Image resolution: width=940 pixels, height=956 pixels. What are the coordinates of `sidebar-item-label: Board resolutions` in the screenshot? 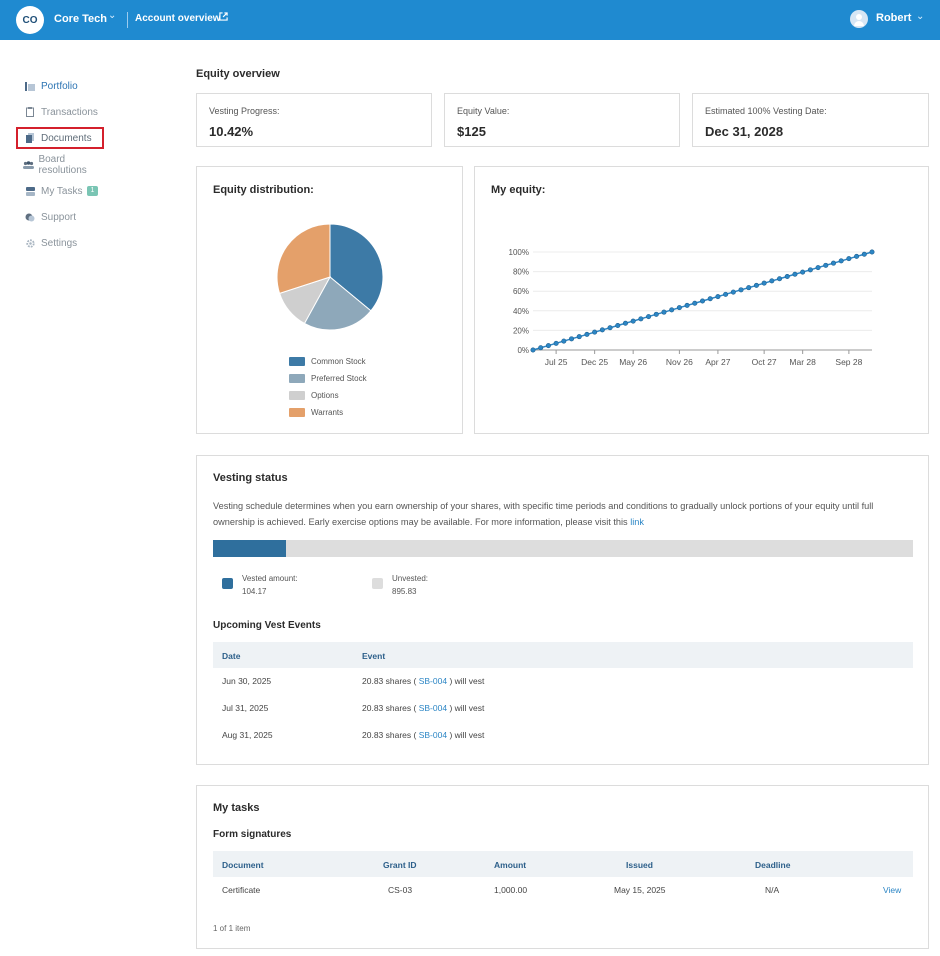 It's located at (62, 165).